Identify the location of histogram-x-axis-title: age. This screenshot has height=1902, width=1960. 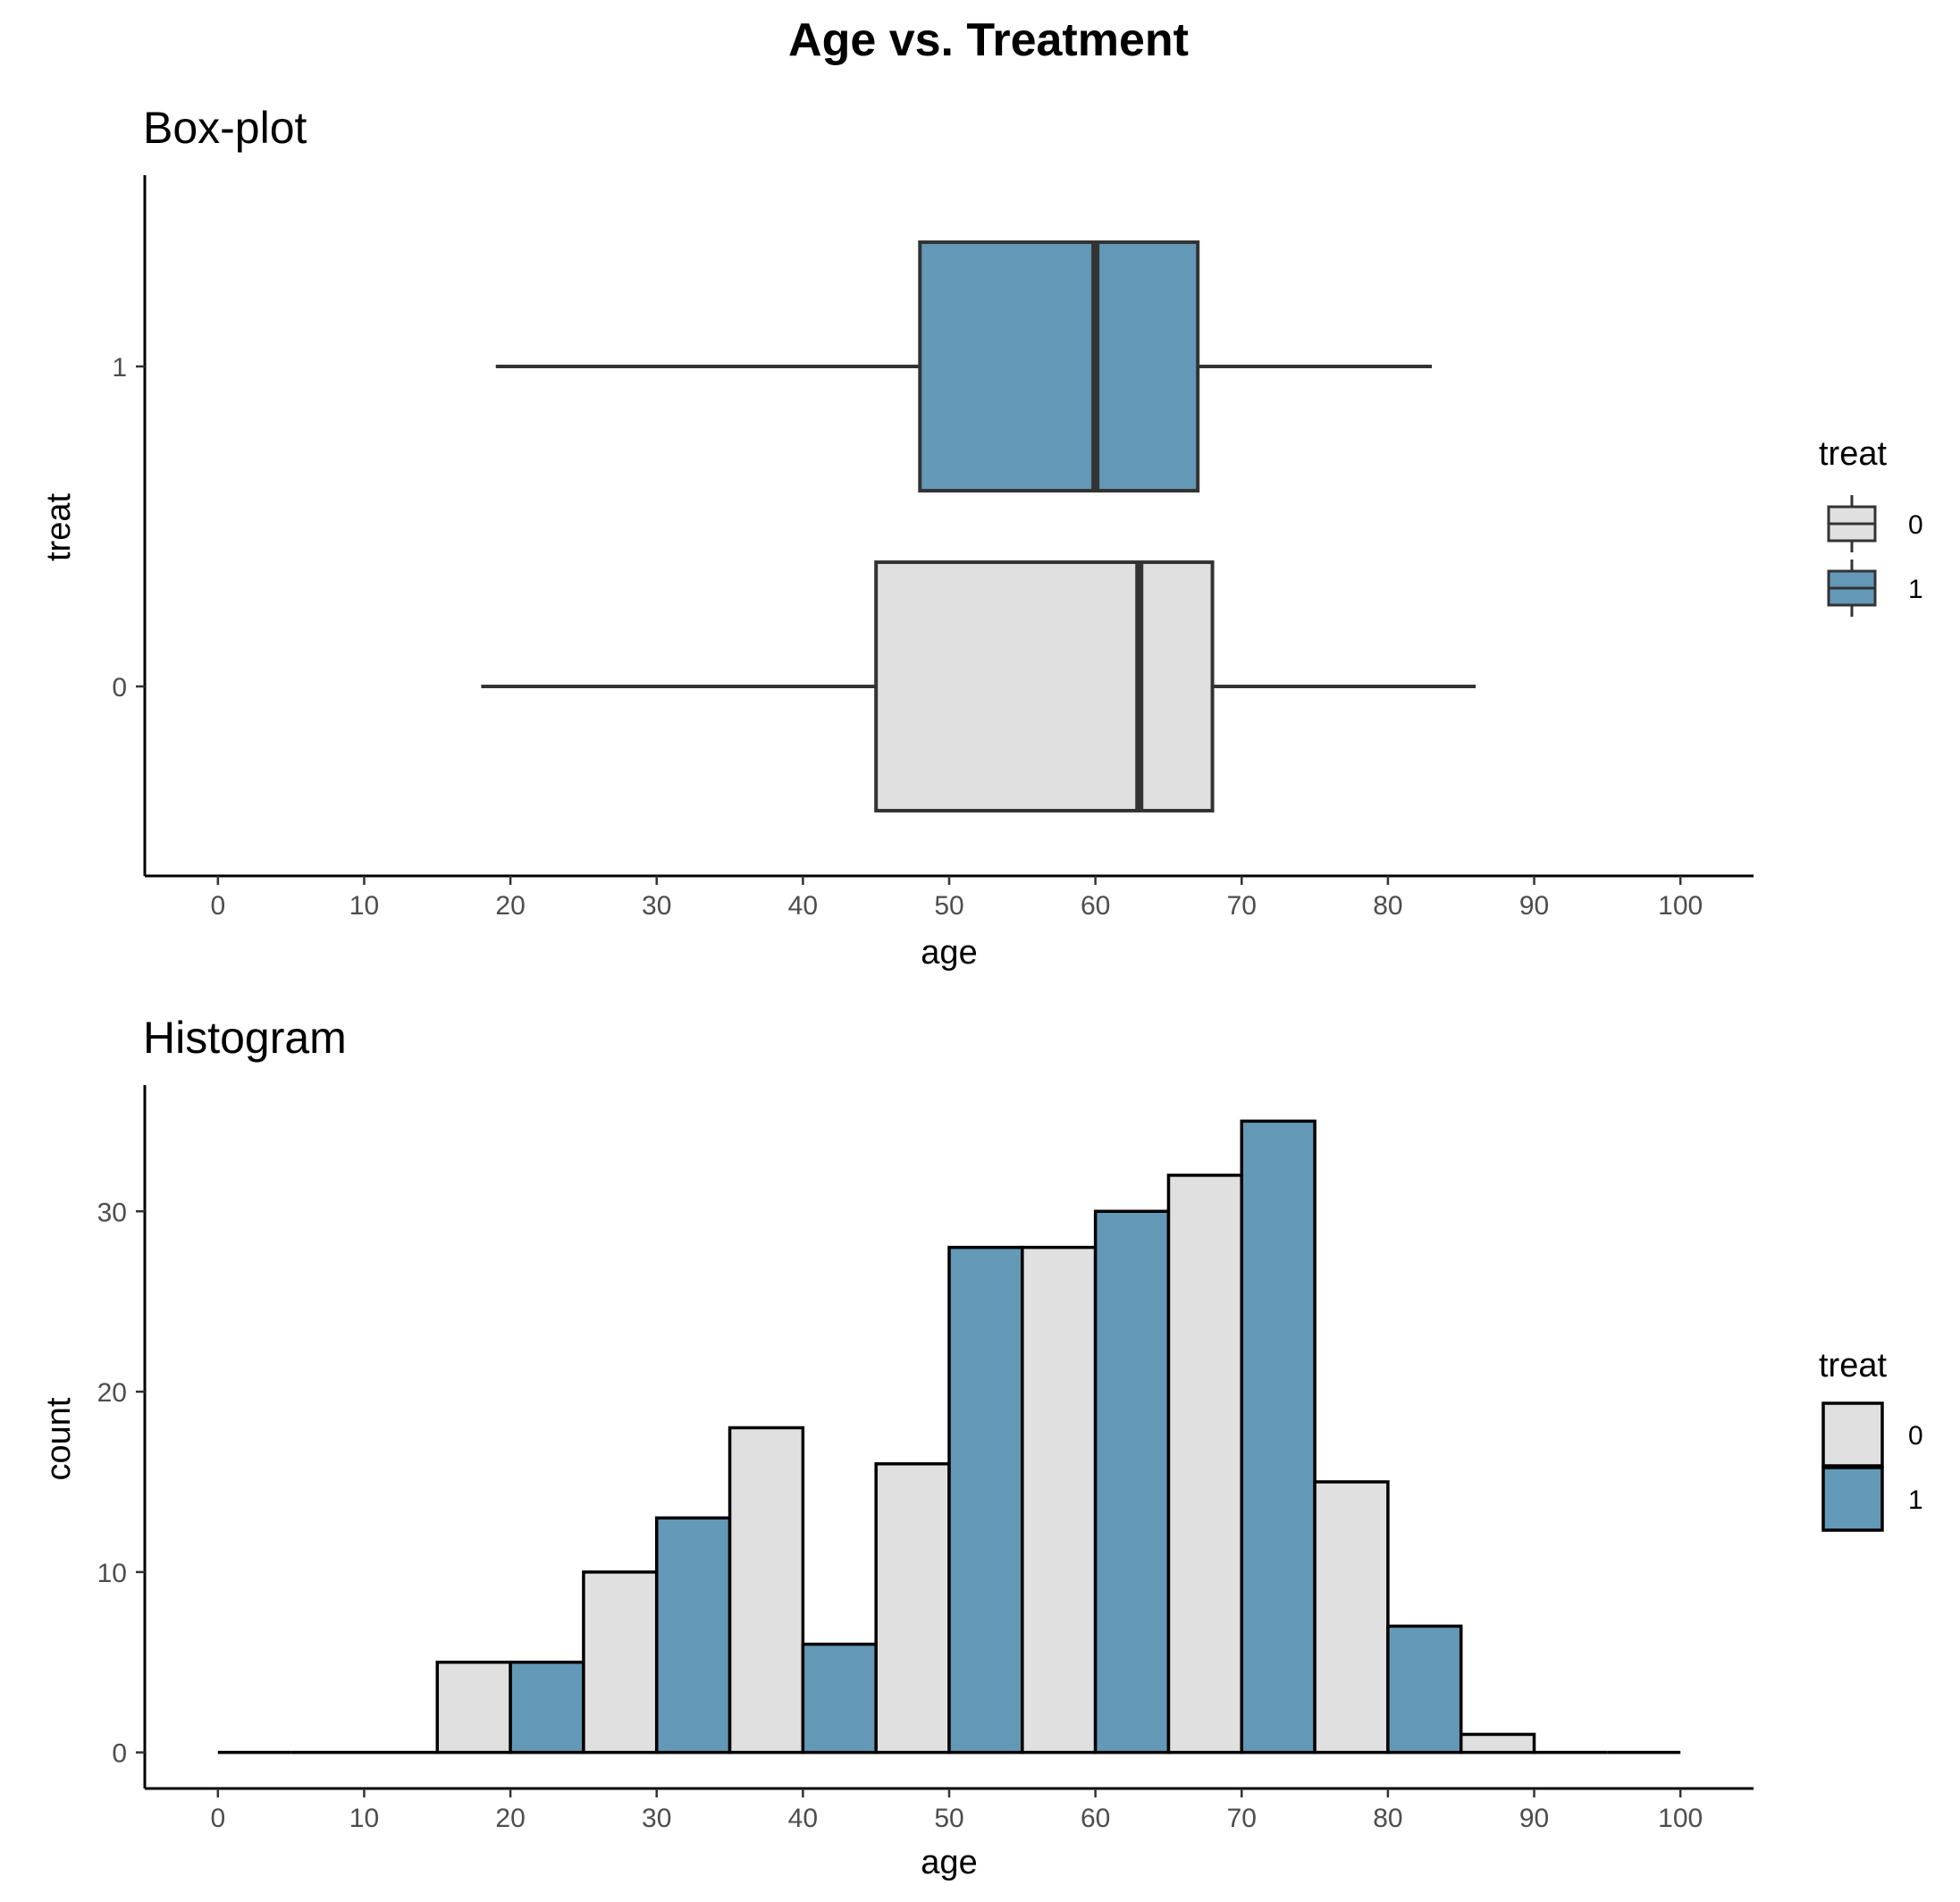
(949, 1862).